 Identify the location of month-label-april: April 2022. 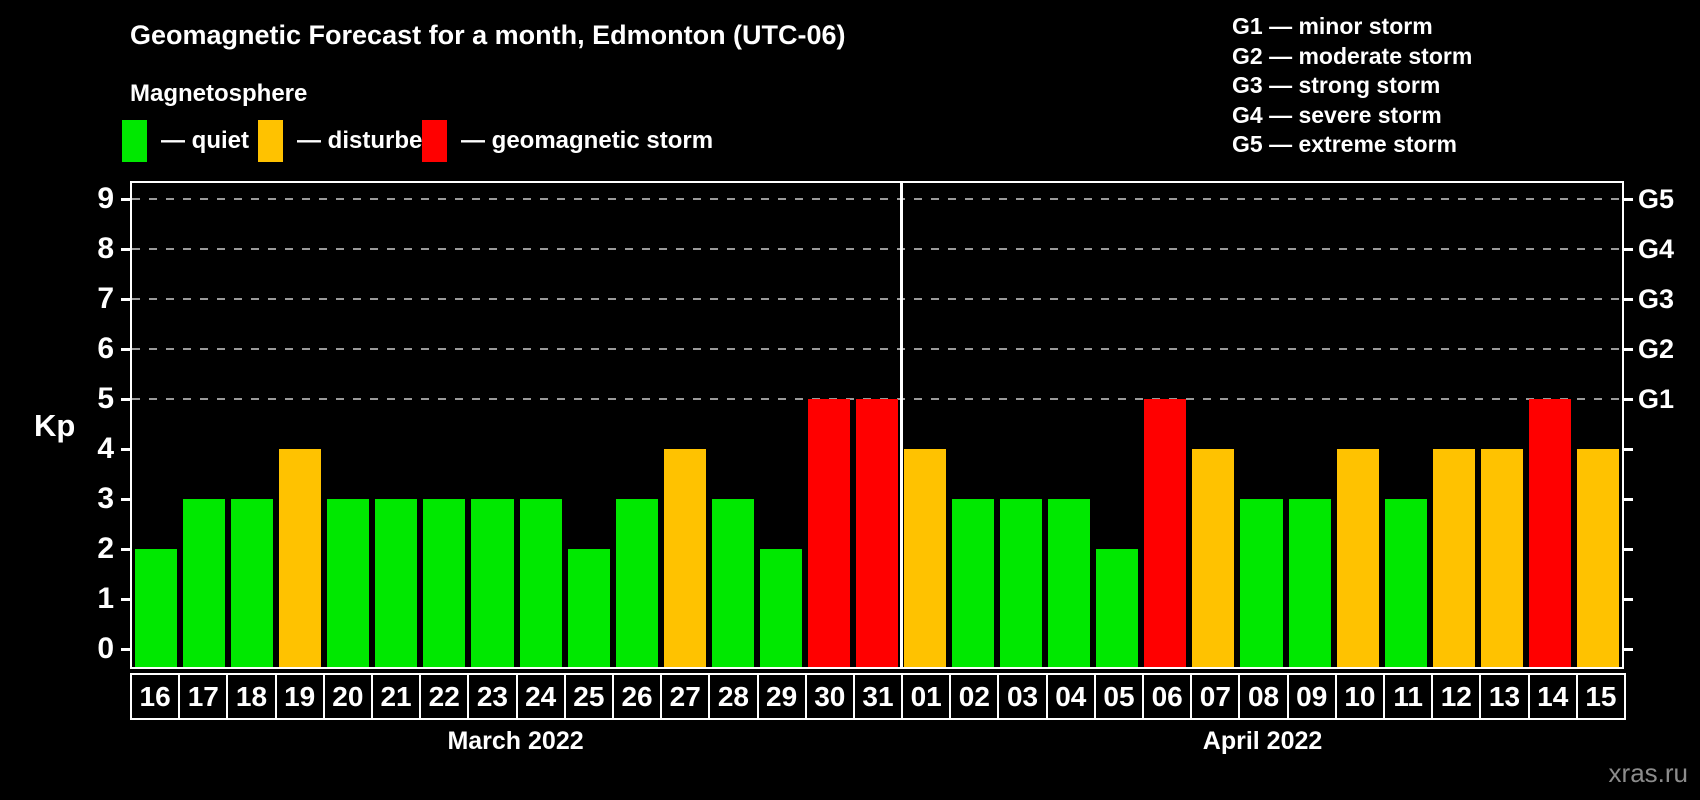
(1262, 741).